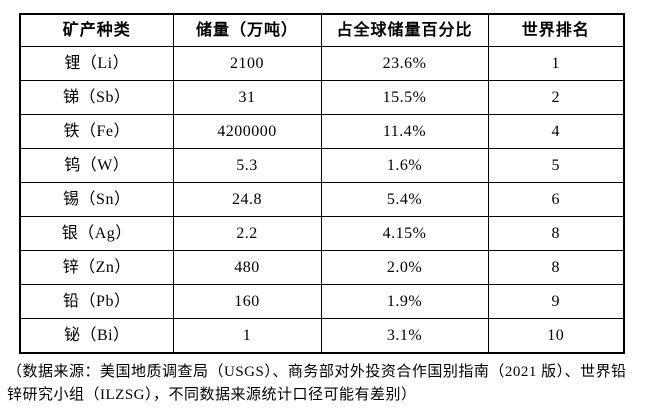 The width and height of the screenshot is (649, 414). Describe the element at coordinates (404, 97) in the screenshot. I see `table-cell: 15.5%` at that location.